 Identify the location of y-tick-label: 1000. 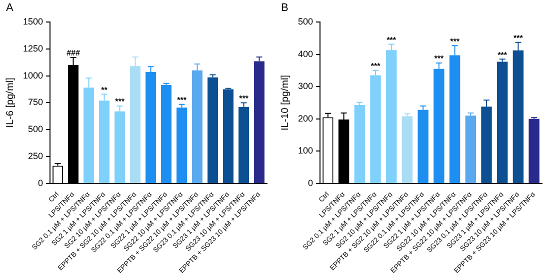
(33, 75).